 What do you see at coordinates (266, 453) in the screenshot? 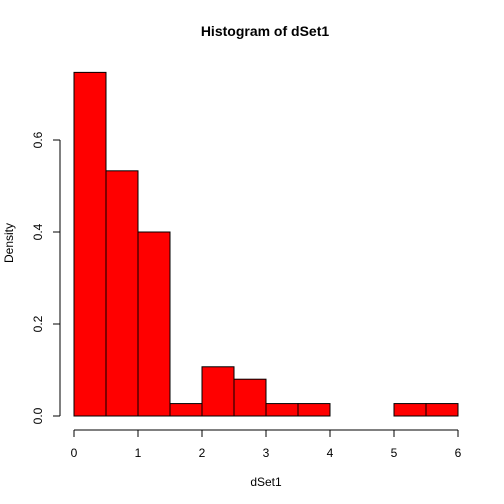
I see `x-tick-label-3: 3` at bounding box center [266, 453].